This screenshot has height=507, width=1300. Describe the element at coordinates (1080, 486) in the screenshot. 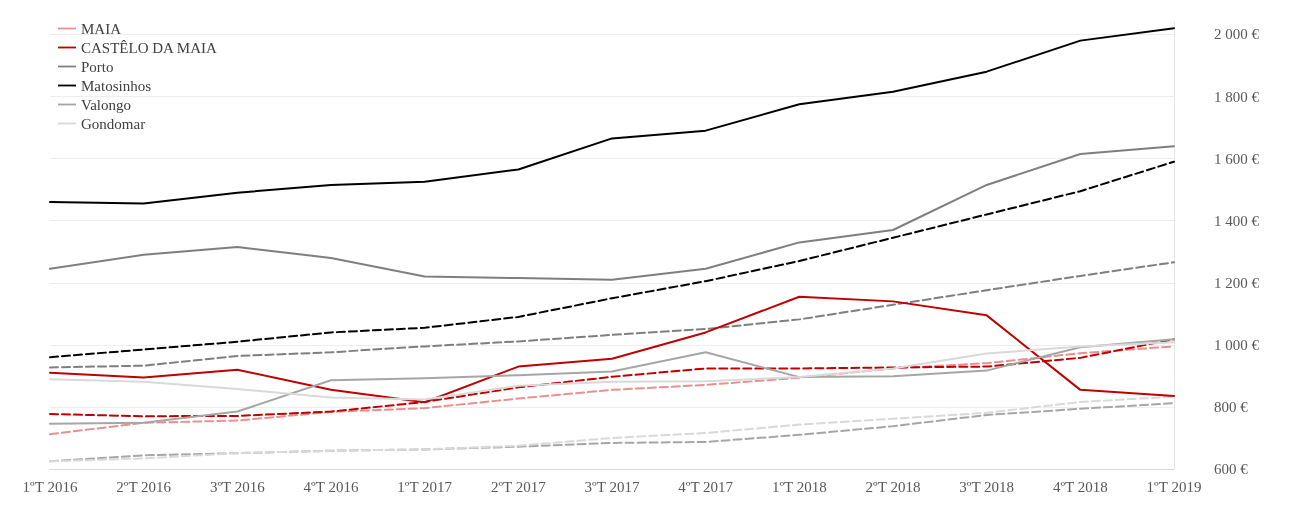

I see `x-tick-label: 4ºT 2018` at that location.